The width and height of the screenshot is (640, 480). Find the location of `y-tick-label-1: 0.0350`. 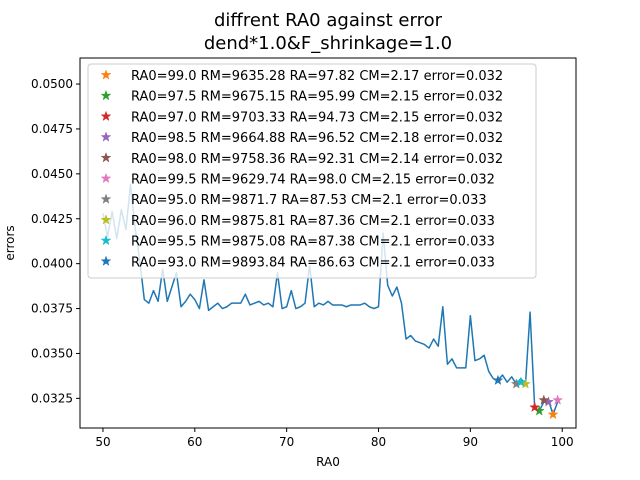

y-tick-label-1: 0.0350 is located at coordinates (52, 353).